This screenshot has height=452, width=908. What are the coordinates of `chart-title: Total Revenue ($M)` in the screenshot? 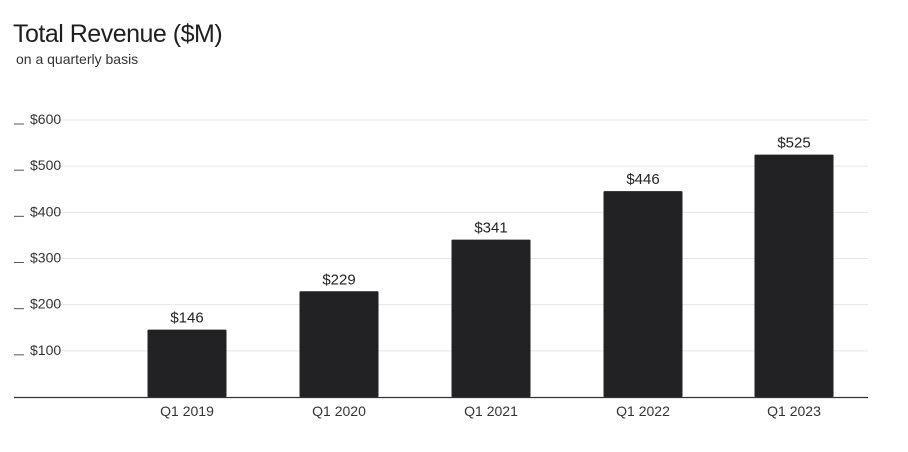 It's located at (118, 34).